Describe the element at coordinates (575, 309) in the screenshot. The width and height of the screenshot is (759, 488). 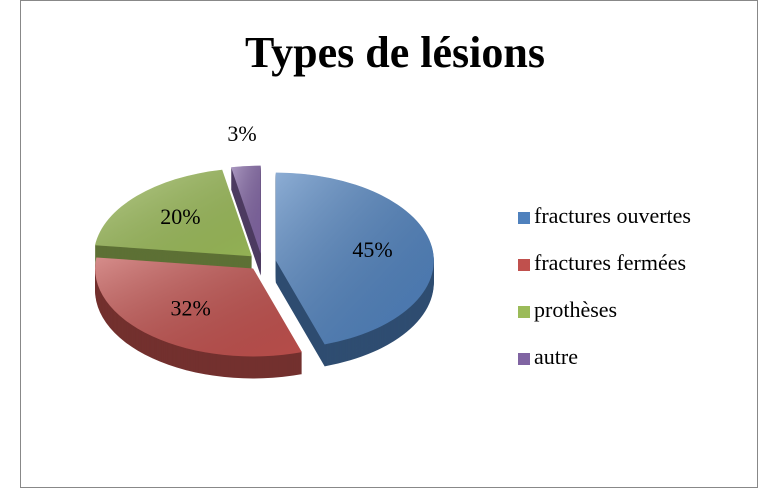
I see `legend-label: prothèses` at that location.